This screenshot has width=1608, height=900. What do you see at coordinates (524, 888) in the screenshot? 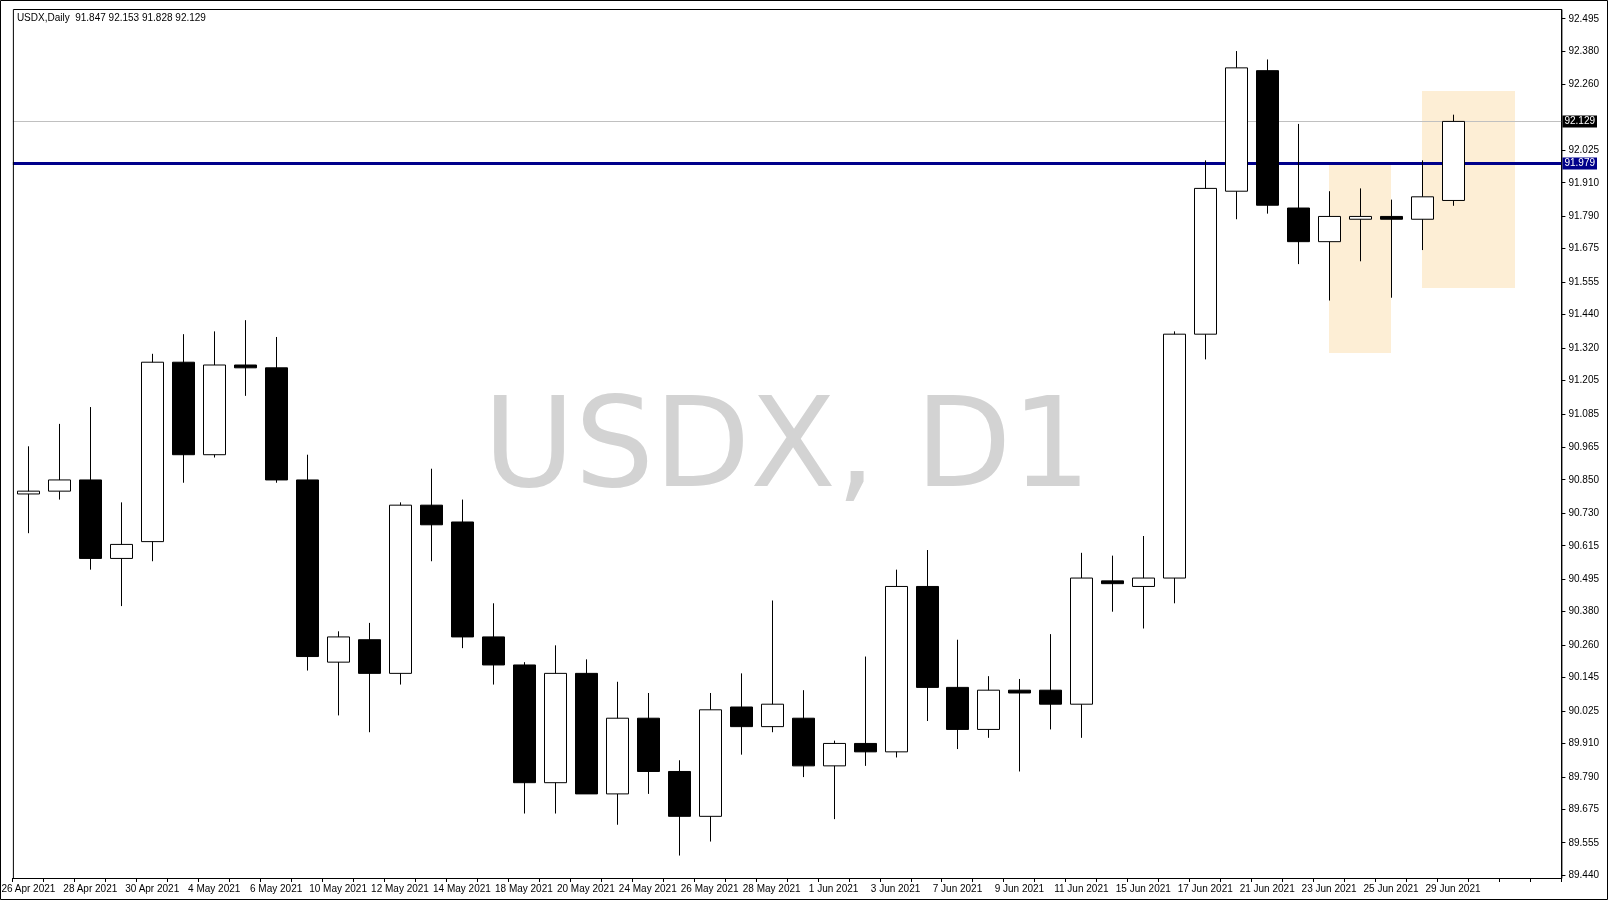
I see `x-tick-label: 18 May 2021` at bounding box center [524, 888].